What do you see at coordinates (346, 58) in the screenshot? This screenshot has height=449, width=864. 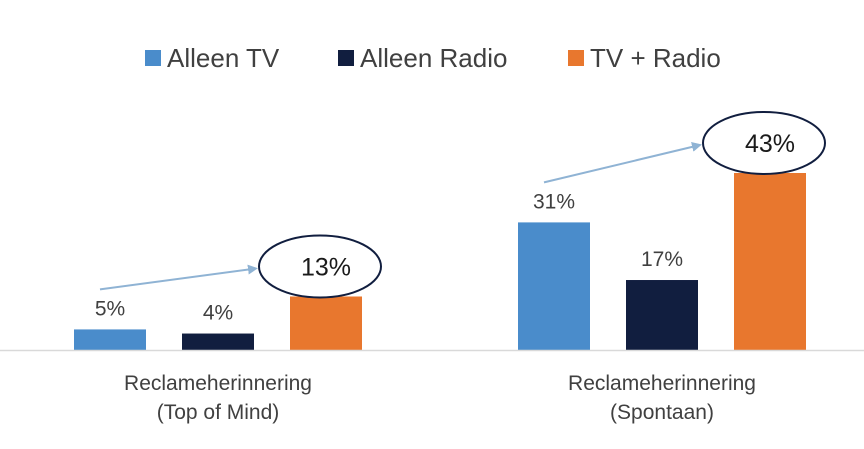 I see `legend-swatch-alleen-radio` at bounding box center [346, 58].